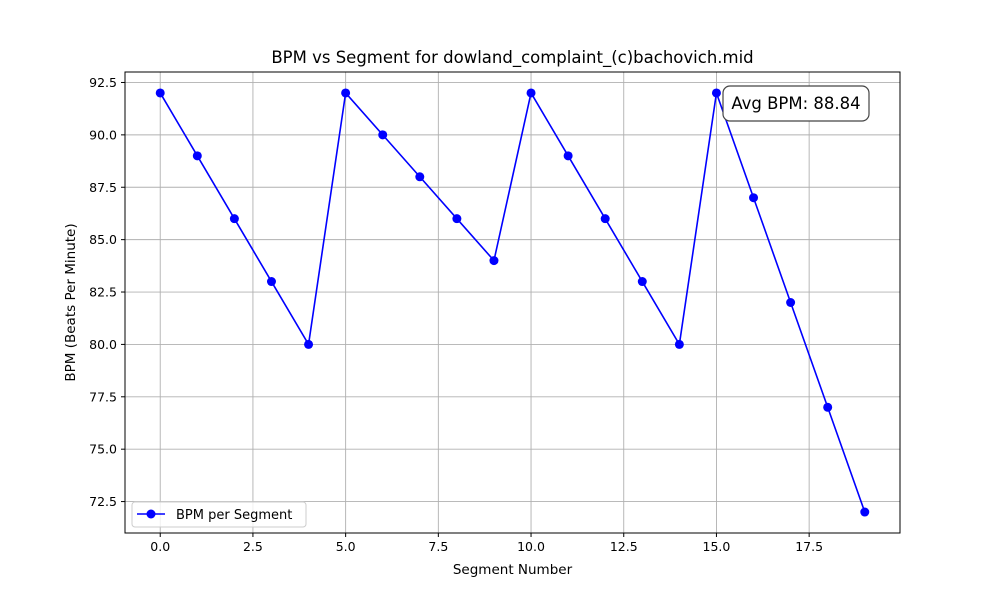 This screenshot has height=600, width=1000. What do you see at coordinates (103, 449) in the screenshot?
I see `y-tick-label: 75.0` at bounding box center [103, 449].